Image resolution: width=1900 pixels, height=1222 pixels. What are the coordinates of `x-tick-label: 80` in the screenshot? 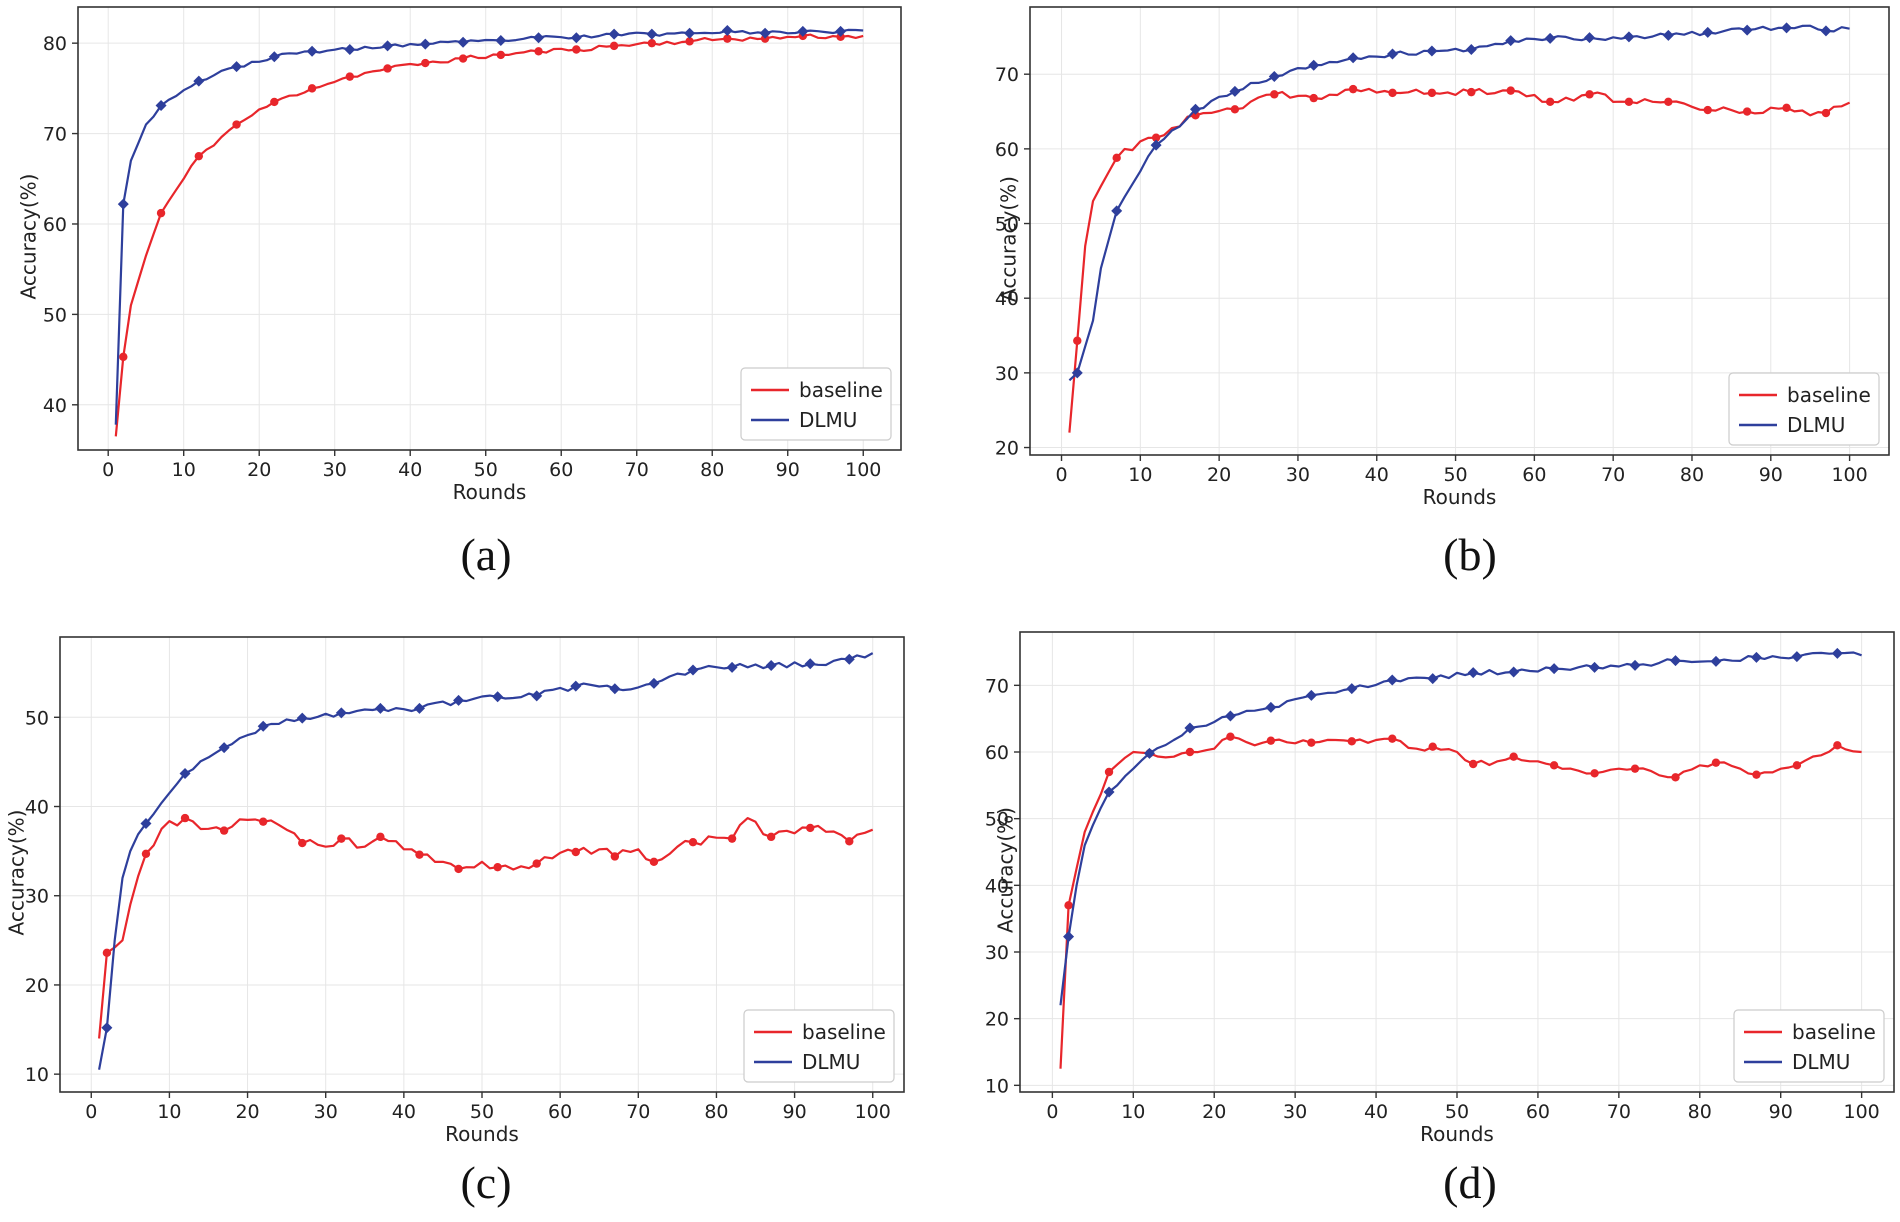 It's located at (1700, 1112).